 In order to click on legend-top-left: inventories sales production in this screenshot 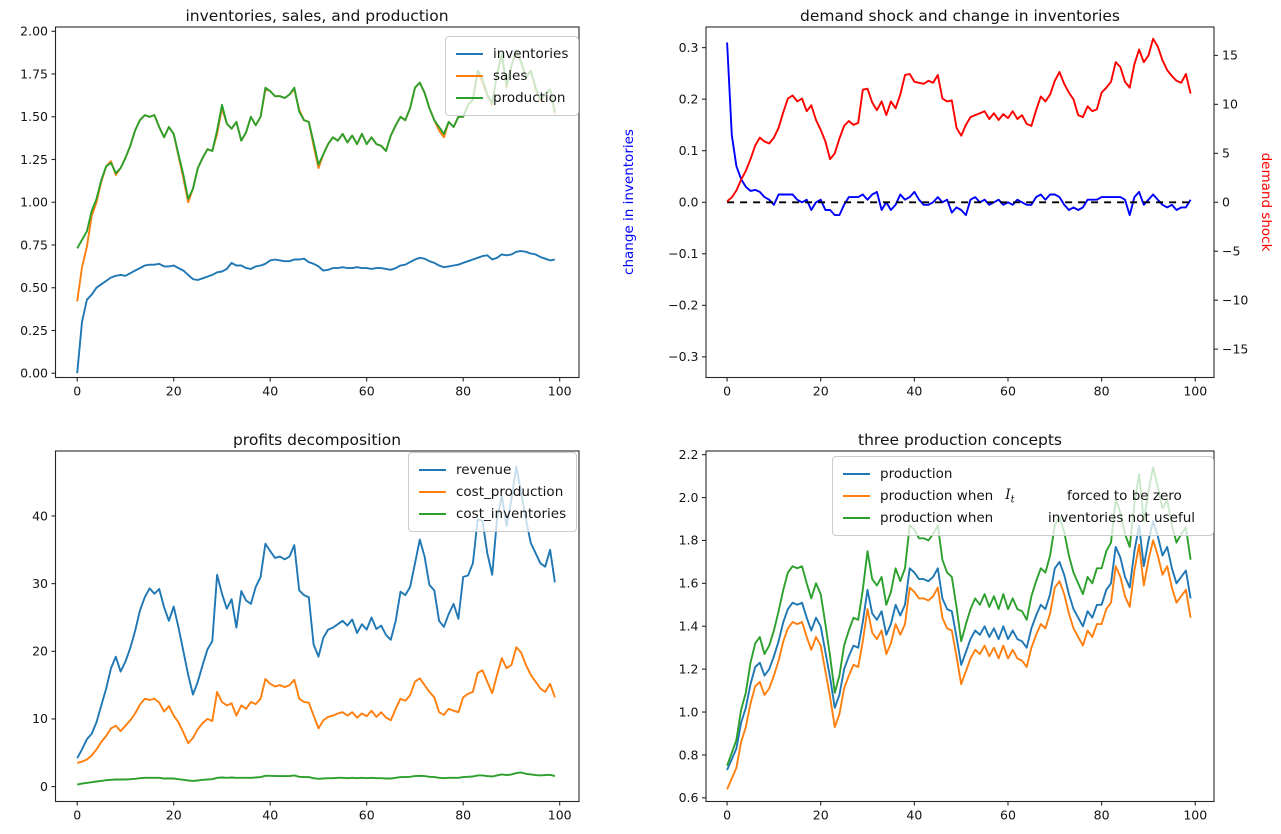, I will do `click(512, 76)`.